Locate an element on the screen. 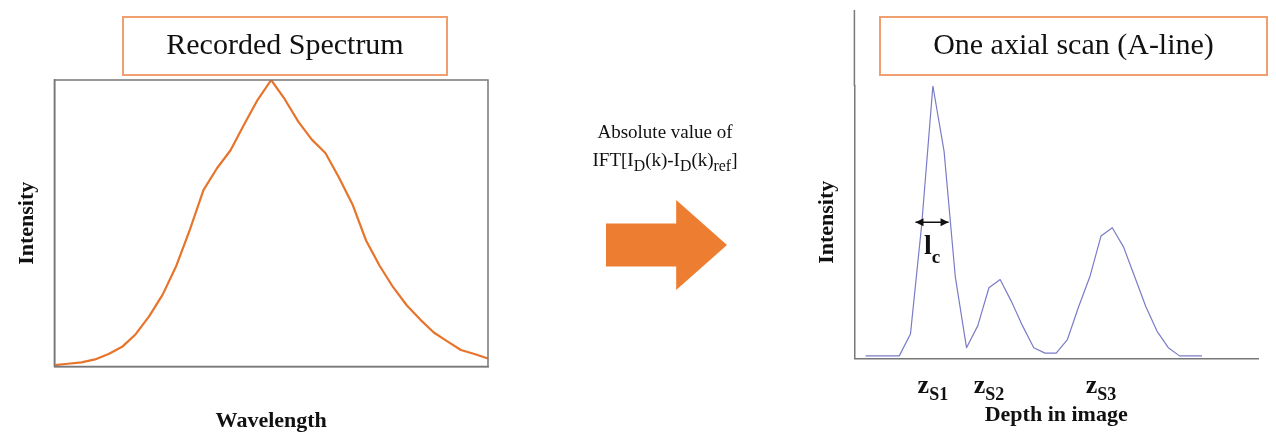 The image size is (1276, 441). text: Absolute value of IFT[I$_{D}$(k)-I$_{D}$(k)$_{ref}$] is located at coordinates (665, 148).